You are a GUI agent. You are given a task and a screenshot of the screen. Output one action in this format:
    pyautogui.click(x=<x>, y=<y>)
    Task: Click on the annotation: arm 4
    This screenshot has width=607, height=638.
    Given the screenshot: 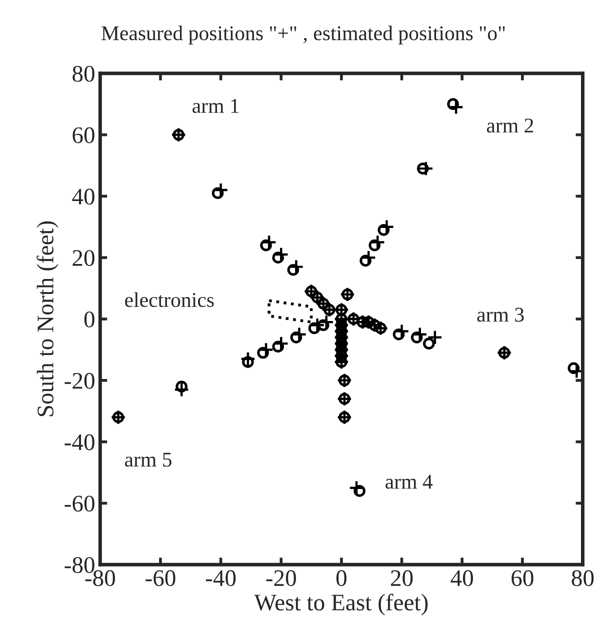 What is the action you would take?
    pyautogui.click(x=409, y=481)
    